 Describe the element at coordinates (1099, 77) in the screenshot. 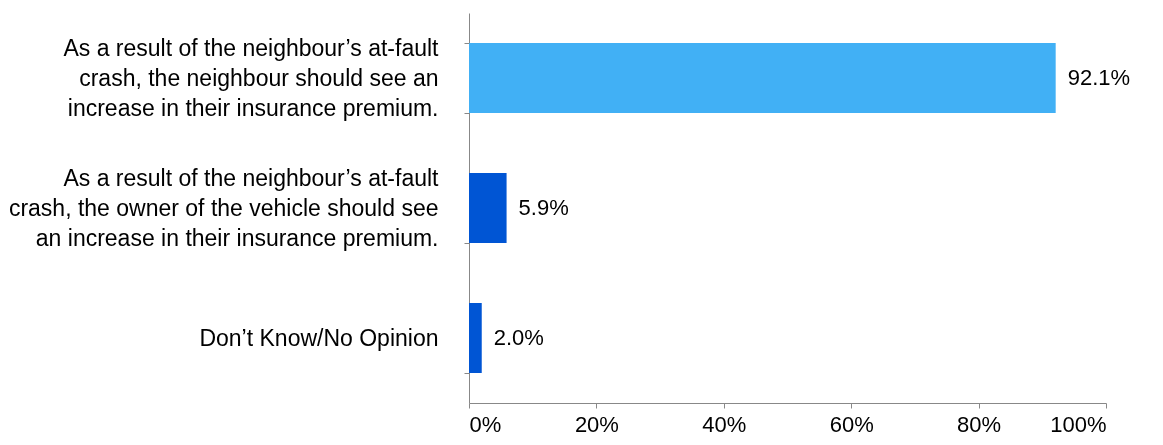

I see `data-label: 92.1%` at that location.